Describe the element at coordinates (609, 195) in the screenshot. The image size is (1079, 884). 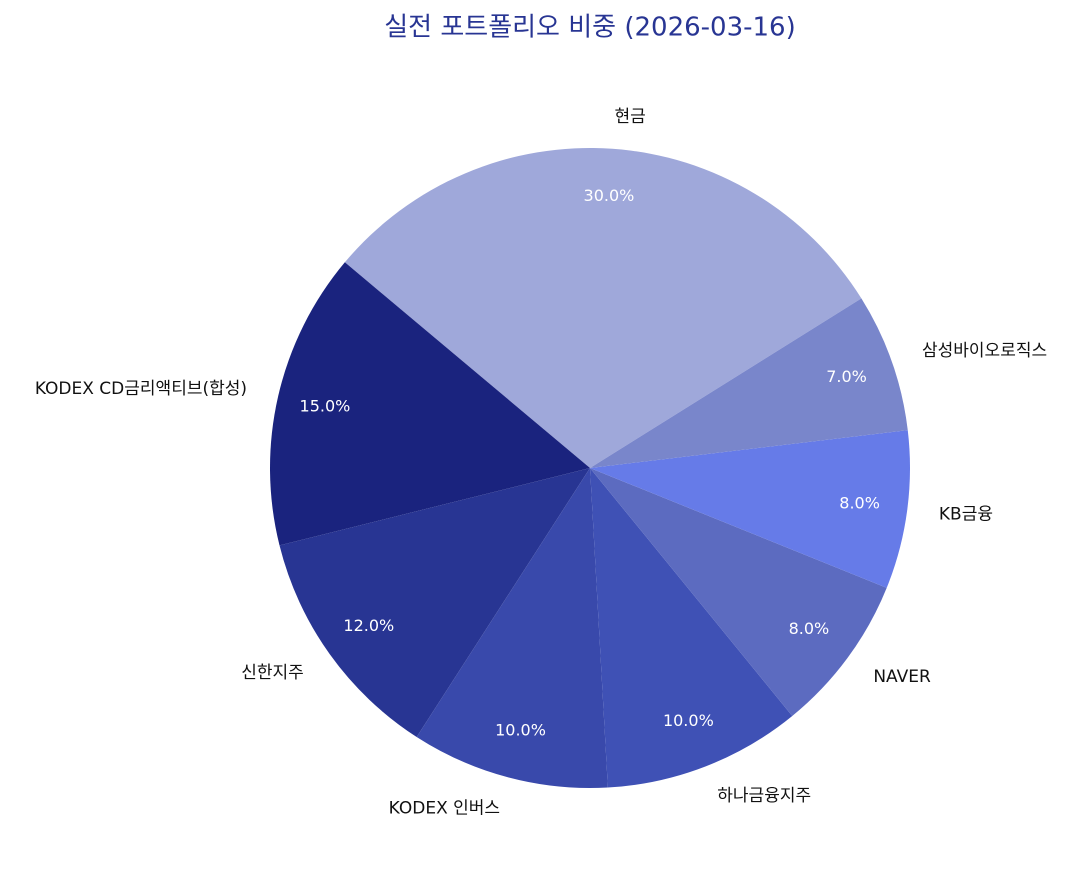
I see `value-label: 30.0%` at that location.